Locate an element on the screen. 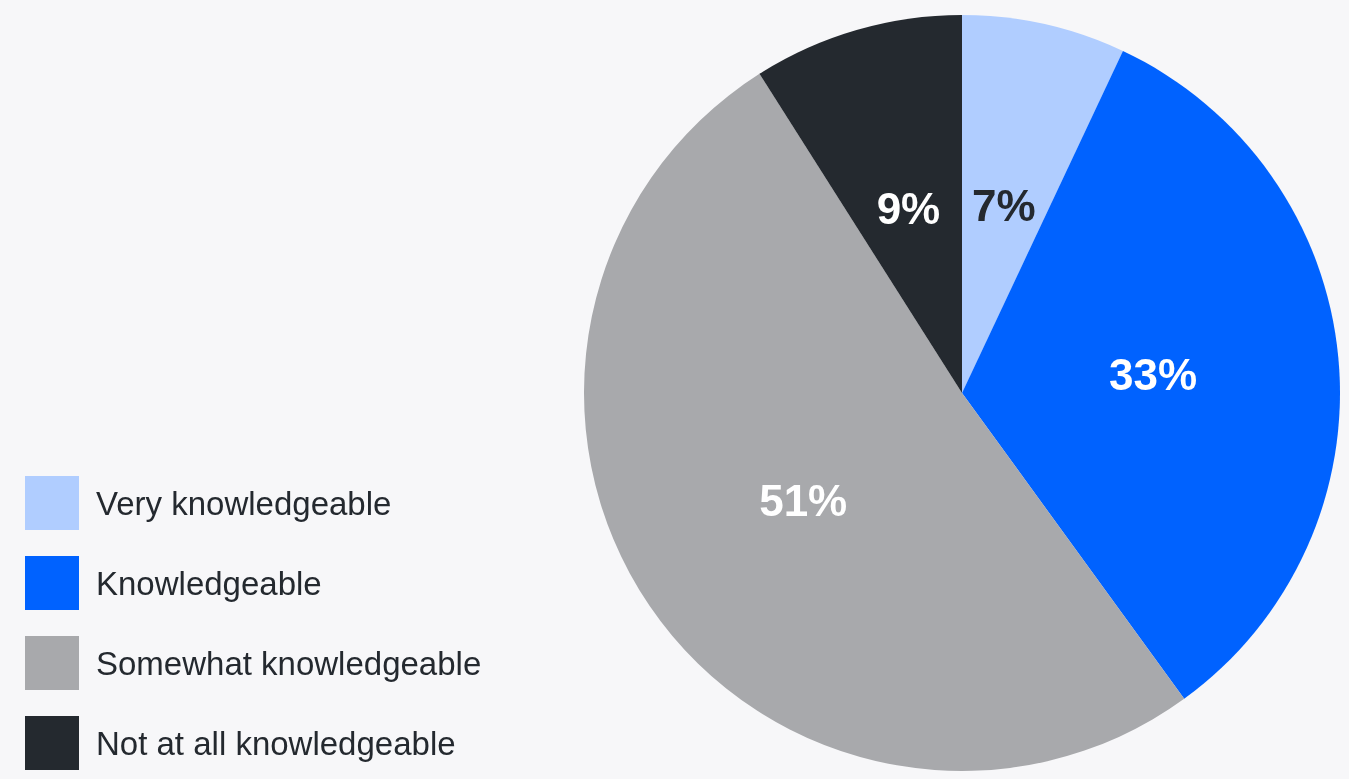 This screenshot has height=779, width=1349. data-label: 51% is located at coordinates (803, 501).